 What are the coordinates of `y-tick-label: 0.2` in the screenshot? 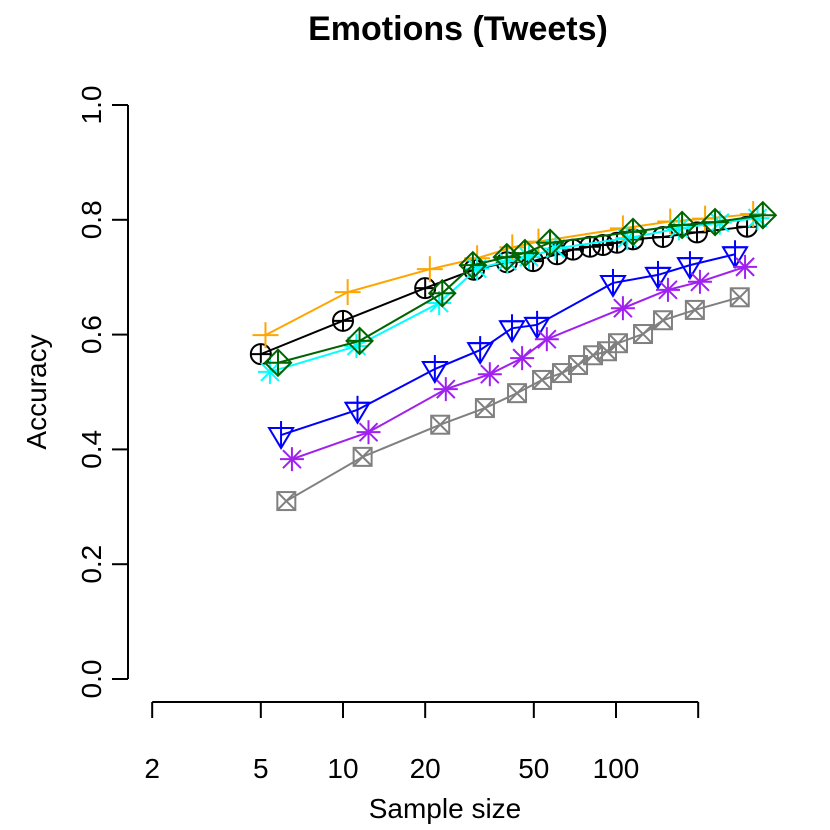 It's located at (91, 564).